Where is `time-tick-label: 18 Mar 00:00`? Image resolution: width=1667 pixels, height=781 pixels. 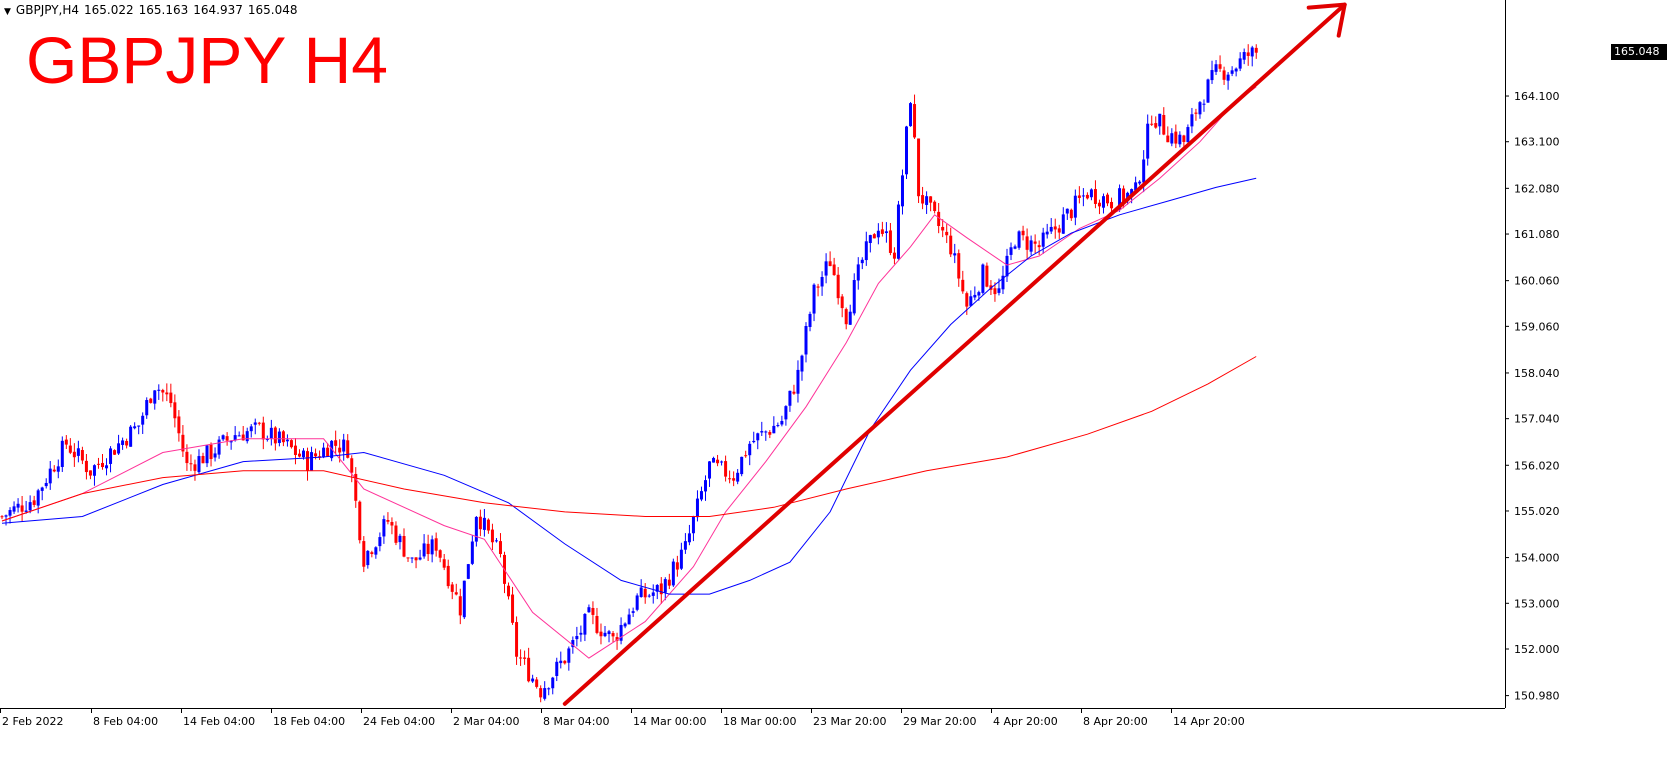
time-tick-label: 18 Mar 00:00 is located at coordinates (759, 721).